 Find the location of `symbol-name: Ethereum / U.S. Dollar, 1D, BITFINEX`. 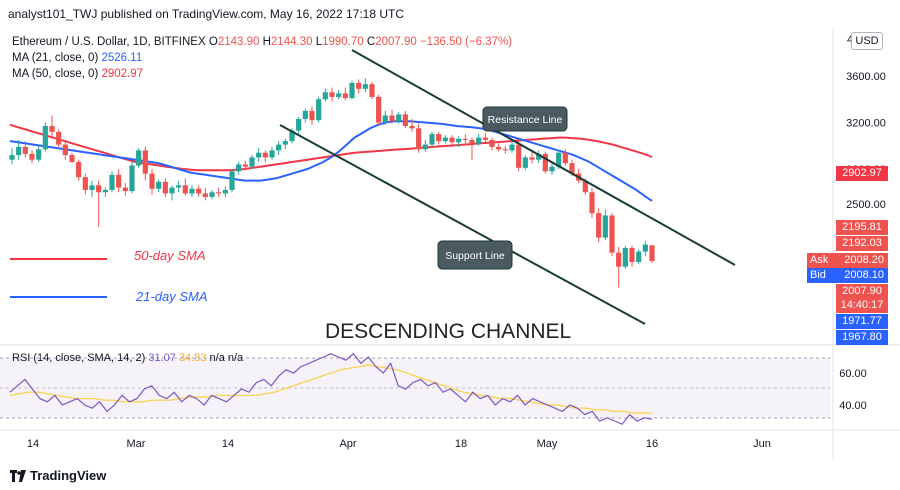

symbol-name: Ethereum / U.S. Dollar, 1D, BITFINEX is located at coordinates (109, 42).